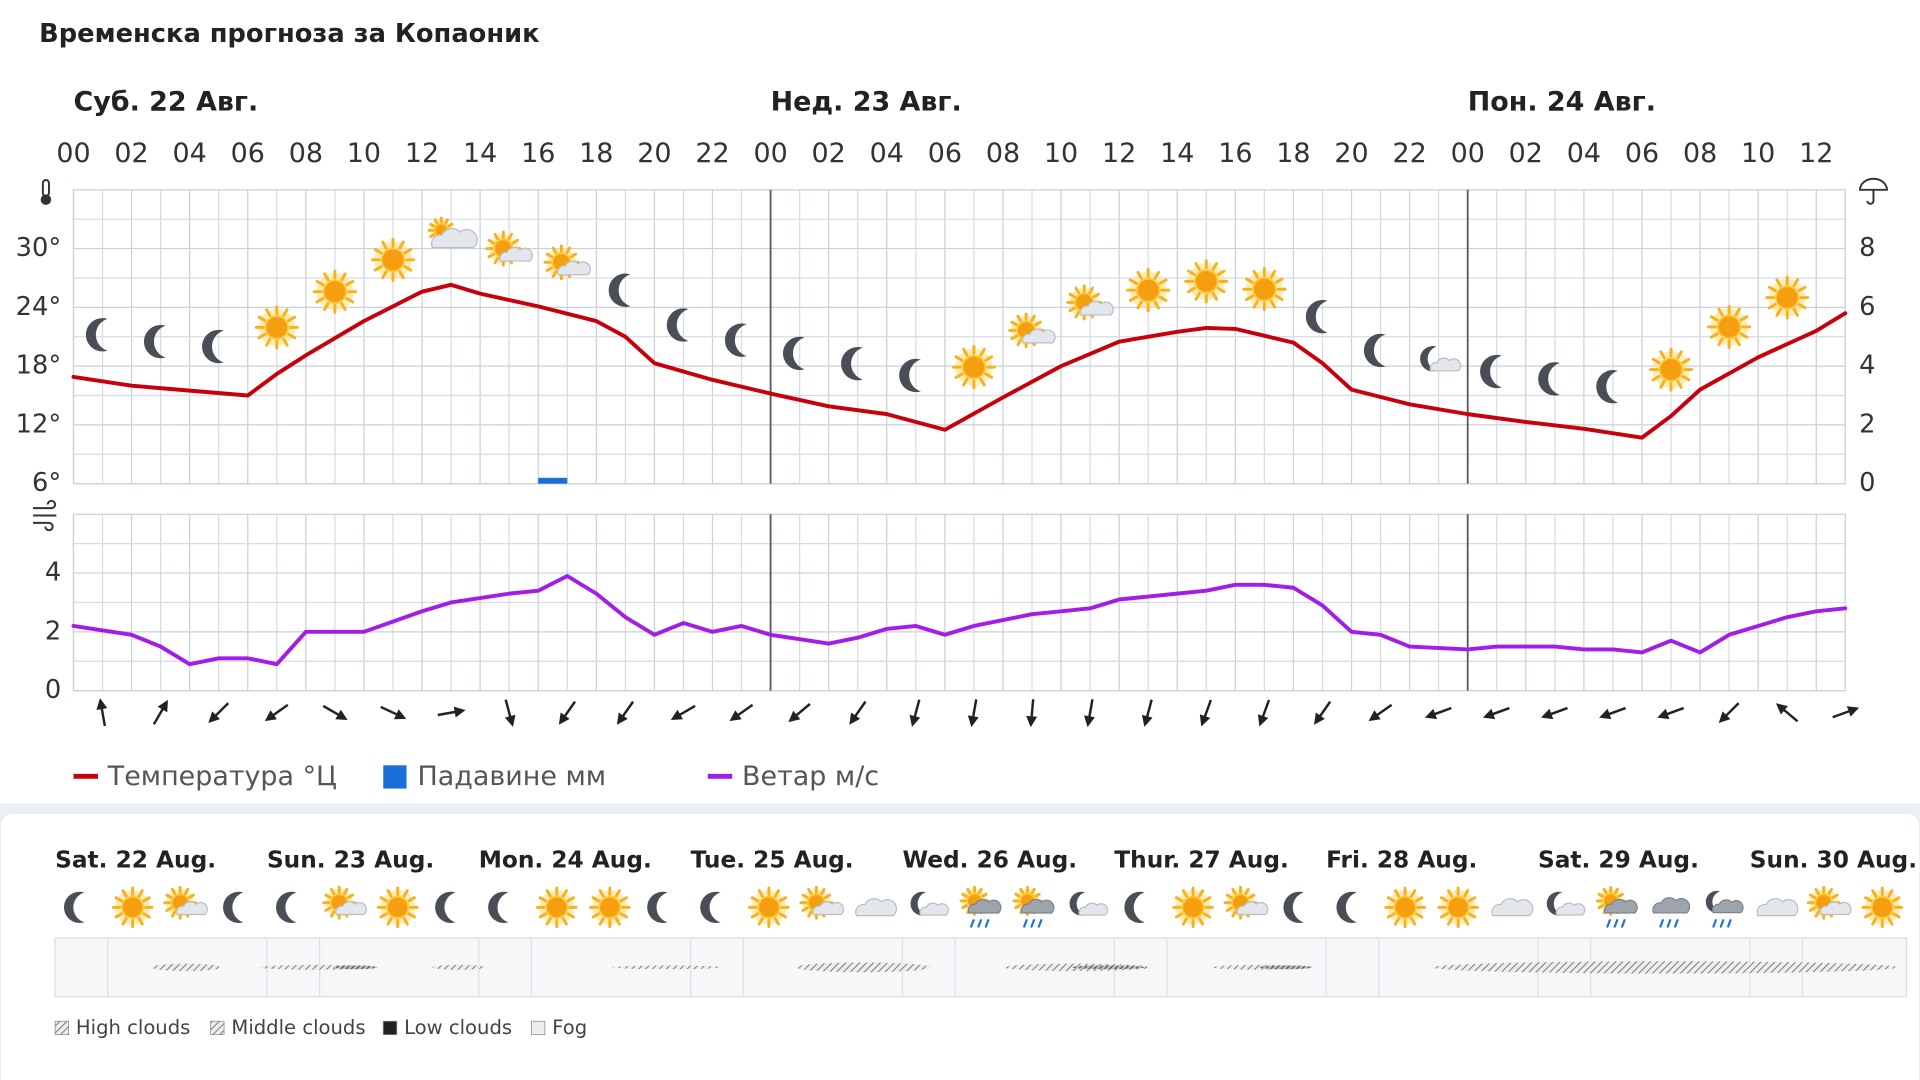 This screenshot has height=1080, width=1920. I want to click on day-label: Sat. 29 Aug., so click(1618, 859).